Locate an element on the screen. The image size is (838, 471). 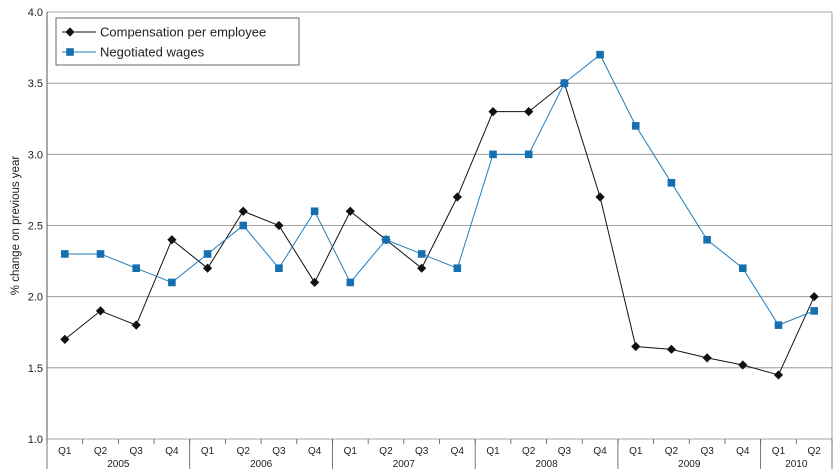
y-tick-label: 4.0 is located at coordinates (35, 13).